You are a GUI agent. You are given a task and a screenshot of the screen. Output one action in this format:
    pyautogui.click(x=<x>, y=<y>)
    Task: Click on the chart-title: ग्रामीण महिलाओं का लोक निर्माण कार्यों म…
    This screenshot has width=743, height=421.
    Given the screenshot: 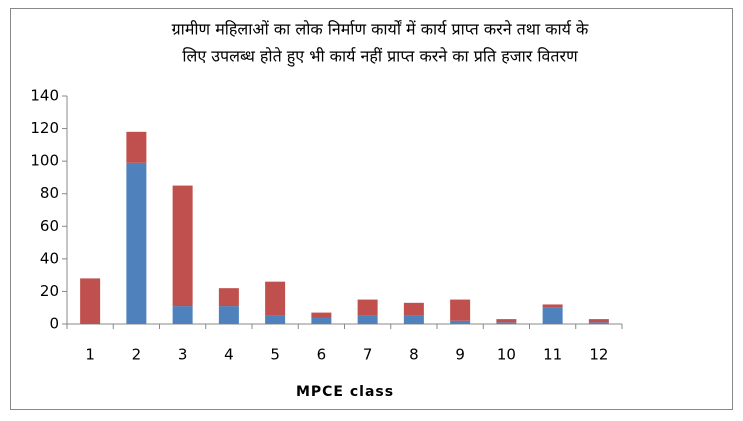 What is the action you would take?
    pyautogui.click(x=380, y=29)
    